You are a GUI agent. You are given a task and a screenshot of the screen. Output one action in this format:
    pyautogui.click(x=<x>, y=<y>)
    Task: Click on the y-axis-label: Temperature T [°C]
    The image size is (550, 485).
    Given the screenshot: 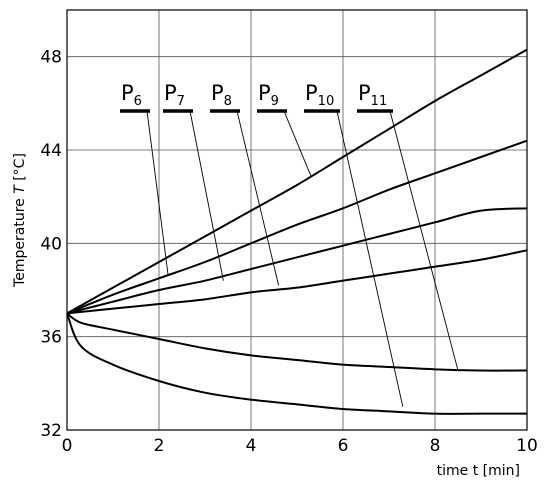 What is the action you would take?
    pyautogui.click(x=20, y=220)
    